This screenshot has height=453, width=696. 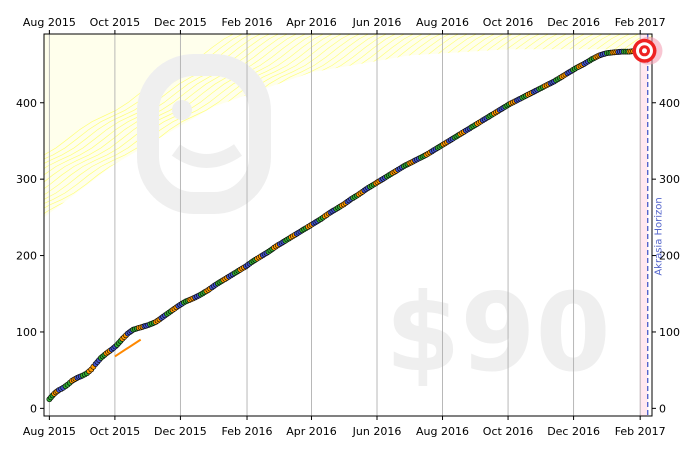 I want to click on smiley-icon, so click(x=204, y=134).